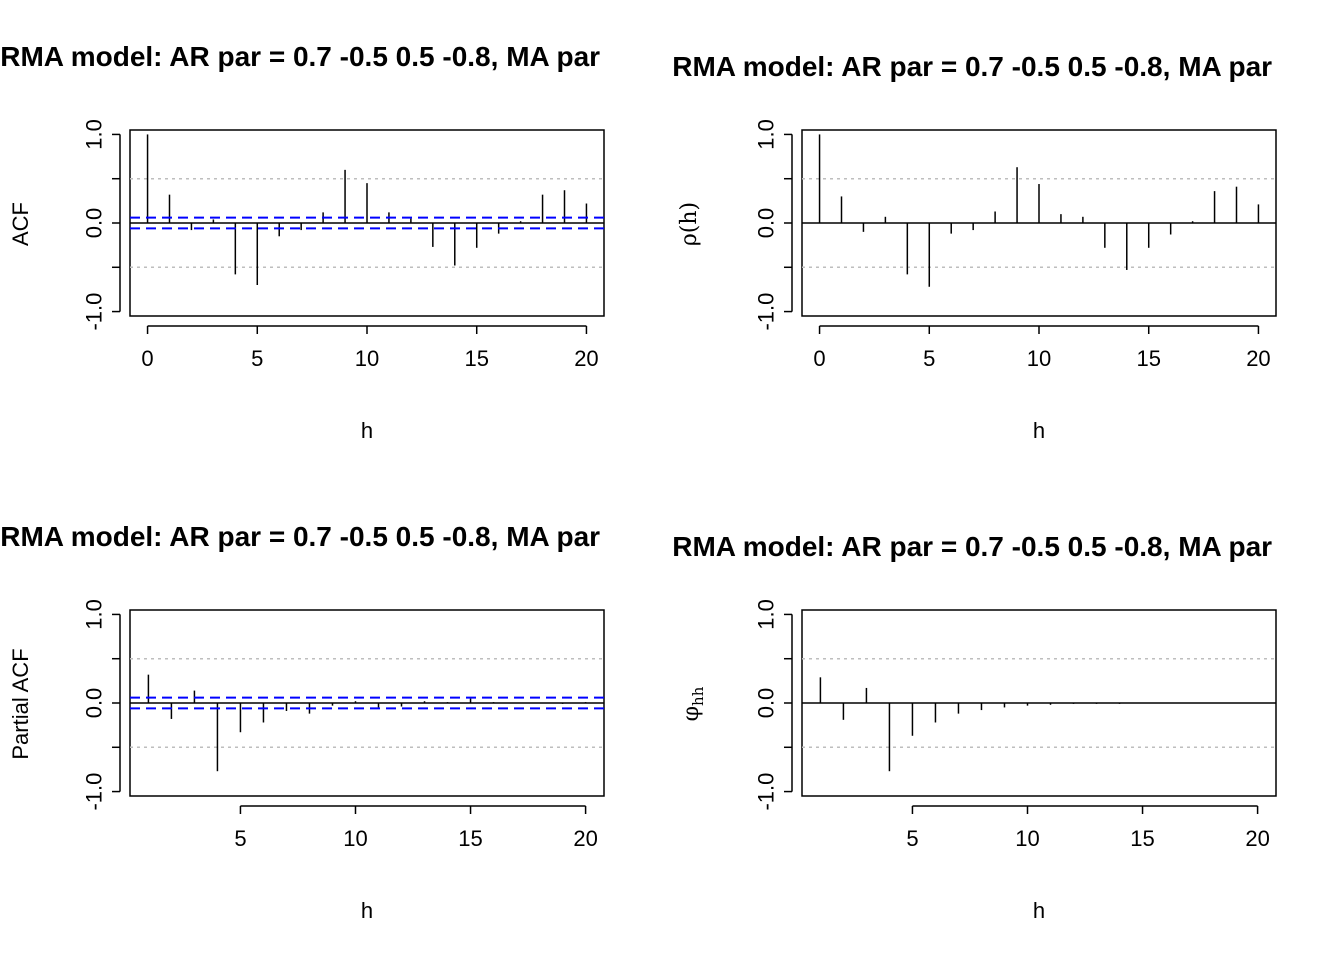 The height and width of the screenshot is (960, 1344). What do you see at coordinates (691, 713) in the screenshot?
I see `y-axis-label-main: φ` at bounding box center [691, 713].